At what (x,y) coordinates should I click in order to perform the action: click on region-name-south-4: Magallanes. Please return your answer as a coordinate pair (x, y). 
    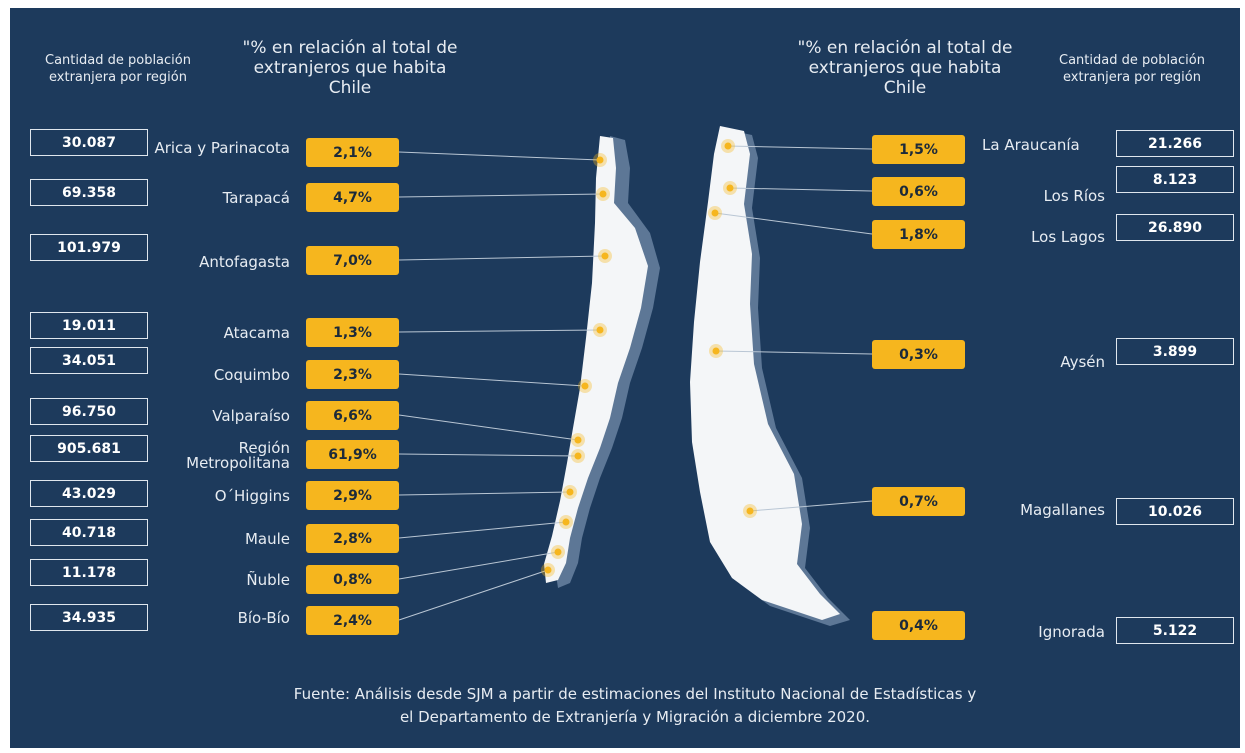
    Looking at the image, I should click on (1062, 510).